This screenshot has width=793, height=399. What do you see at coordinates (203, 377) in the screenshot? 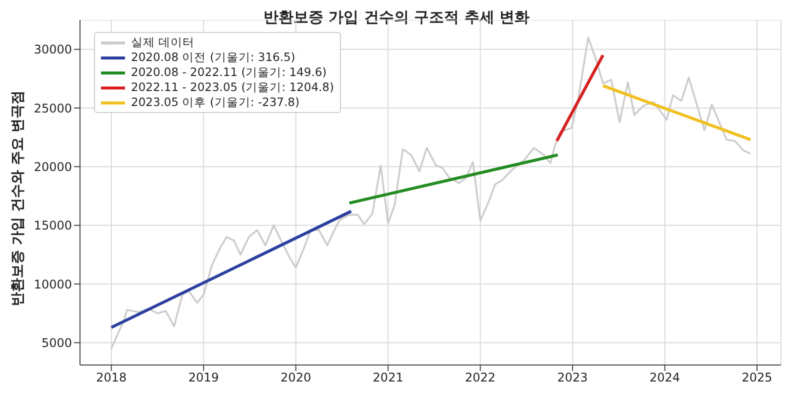
I see `x-tick-label: 2019` at bounding box center [203, 377].